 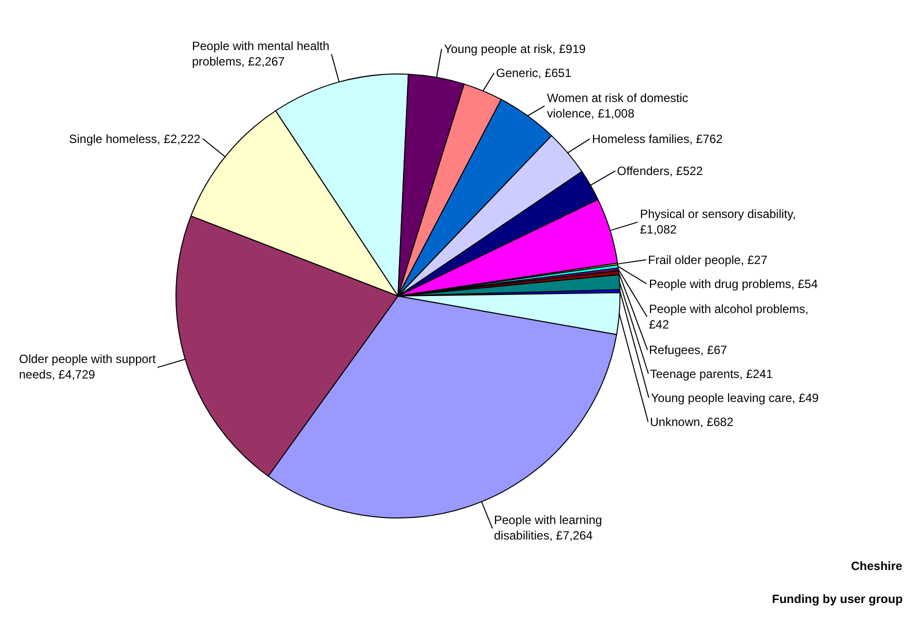 I want to click on slice-label: Teenage parents, £241, so click(x=712, y=374).